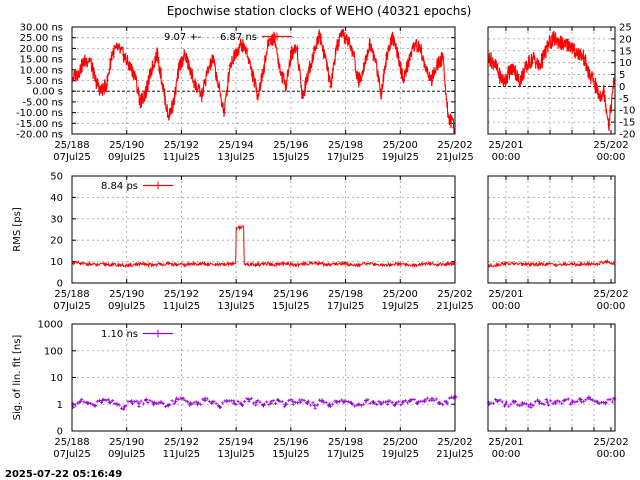  I want to click on right-x-tick-time-label: 00:00, so click(506, 157).